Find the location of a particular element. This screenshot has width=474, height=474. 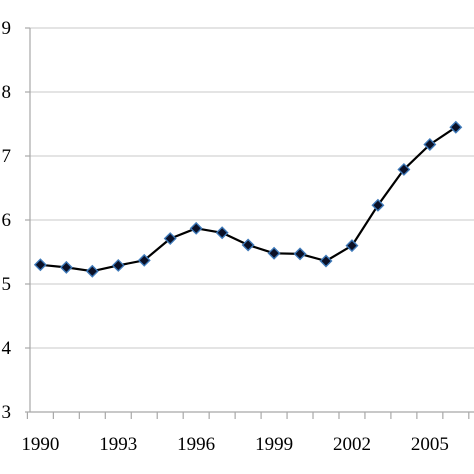

data-point-1990 is located at coordinates (40, 265).